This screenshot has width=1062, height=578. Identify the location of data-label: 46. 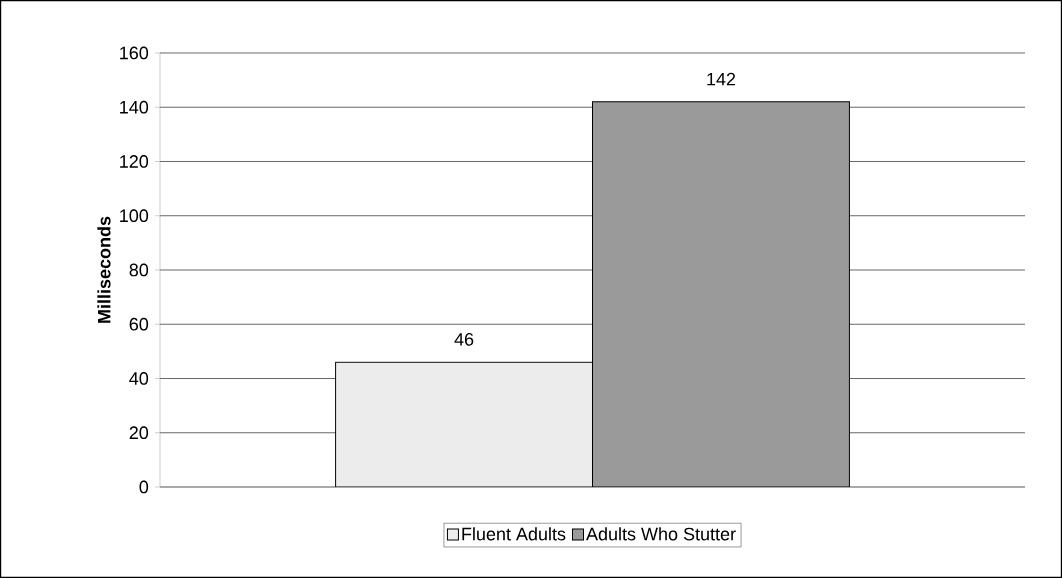
(464, 339).